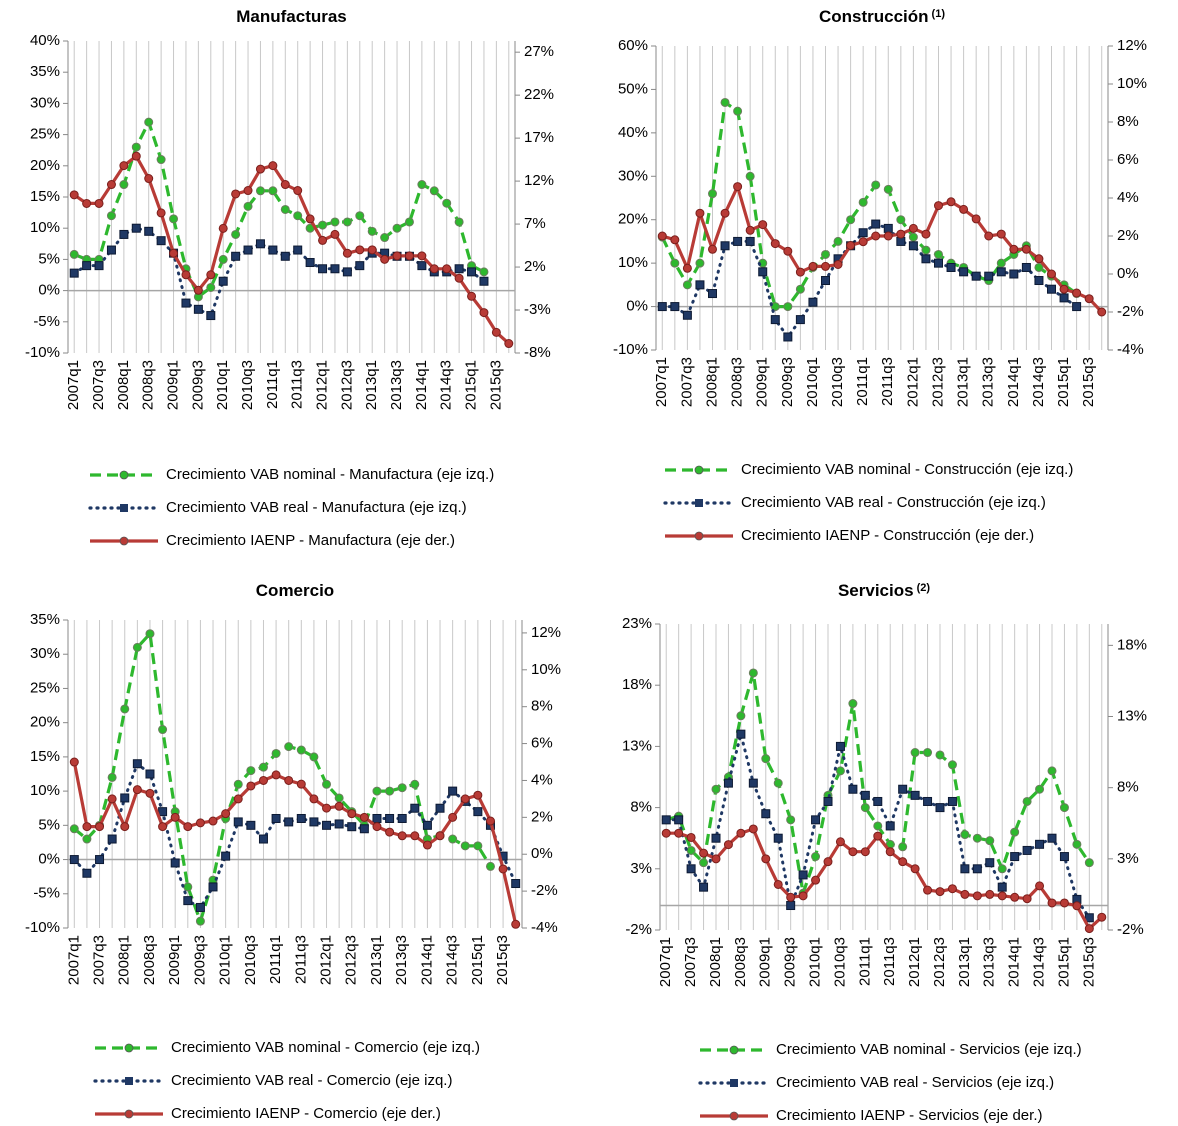  What do you see at coordinates (45, 756) in the screenshot?
I see `y-tick-label: 15%` at bounding box center [45, 756].